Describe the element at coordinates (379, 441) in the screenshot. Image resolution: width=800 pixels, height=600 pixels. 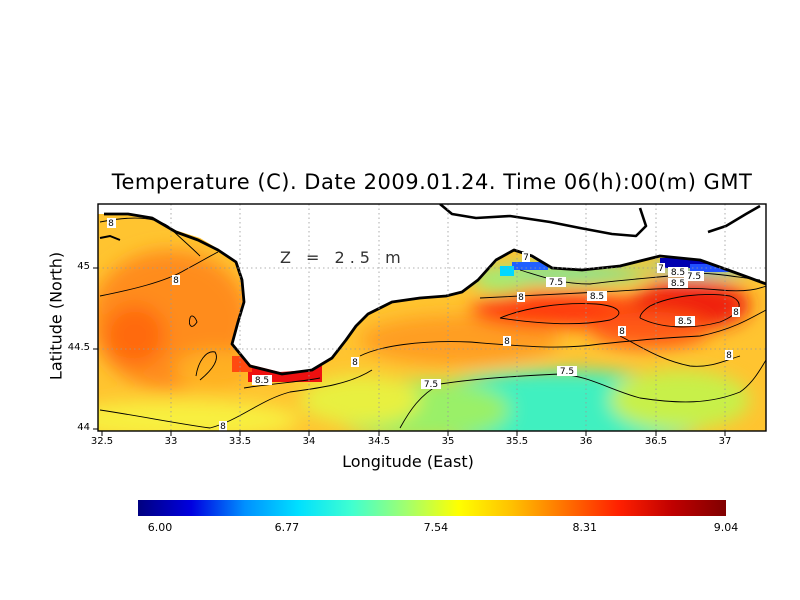
I see `x-tick-label: 34.5` at that location.